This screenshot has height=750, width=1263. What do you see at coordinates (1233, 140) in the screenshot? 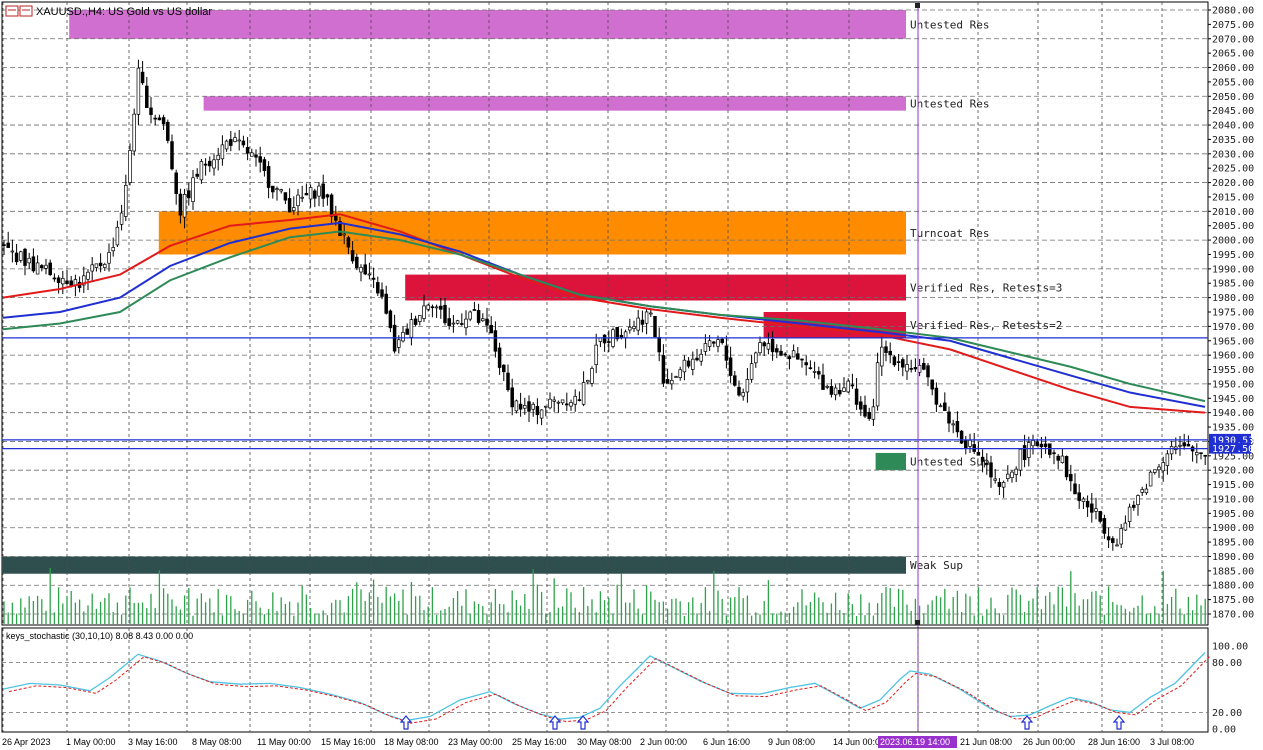
I see `price-tick-label: 2035.00` at bounding box center [1233, 140].